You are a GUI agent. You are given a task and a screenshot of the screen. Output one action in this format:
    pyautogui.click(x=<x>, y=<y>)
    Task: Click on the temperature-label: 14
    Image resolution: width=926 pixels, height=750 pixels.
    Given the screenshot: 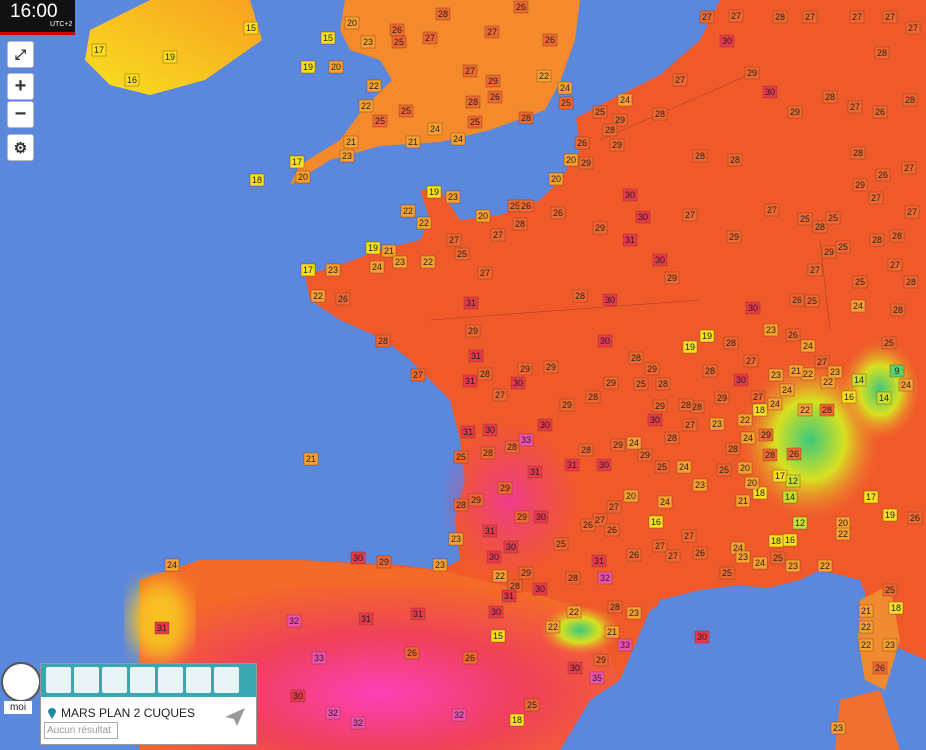 What is the action you would take?
    pyautogui.click(x=884, y=398)
    